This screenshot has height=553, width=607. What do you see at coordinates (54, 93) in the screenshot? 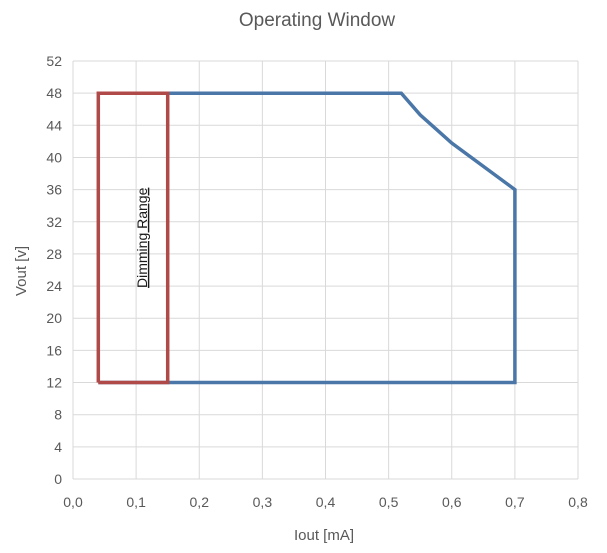
I see `y-tick-label: 48` at bounding box center [54, 93].